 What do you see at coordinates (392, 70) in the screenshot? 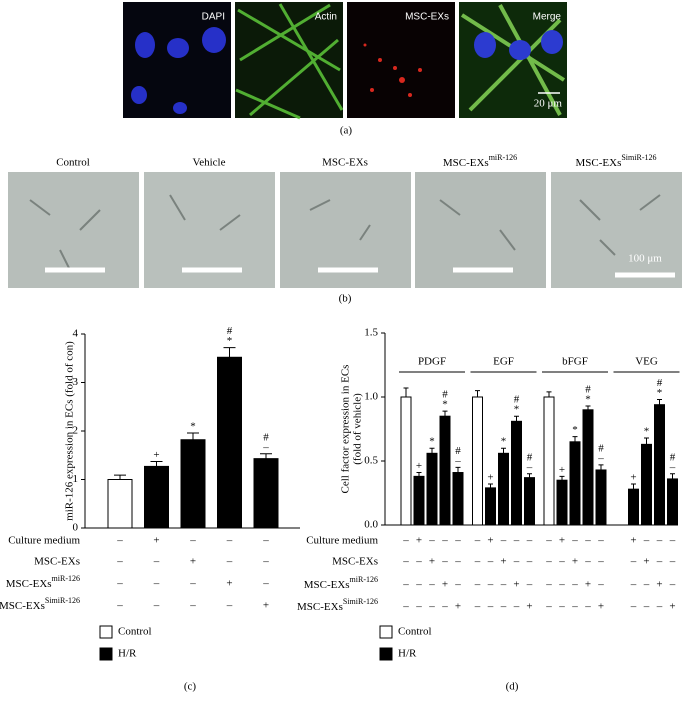
I see `exosome-dots` at bounding box center [392, 70].